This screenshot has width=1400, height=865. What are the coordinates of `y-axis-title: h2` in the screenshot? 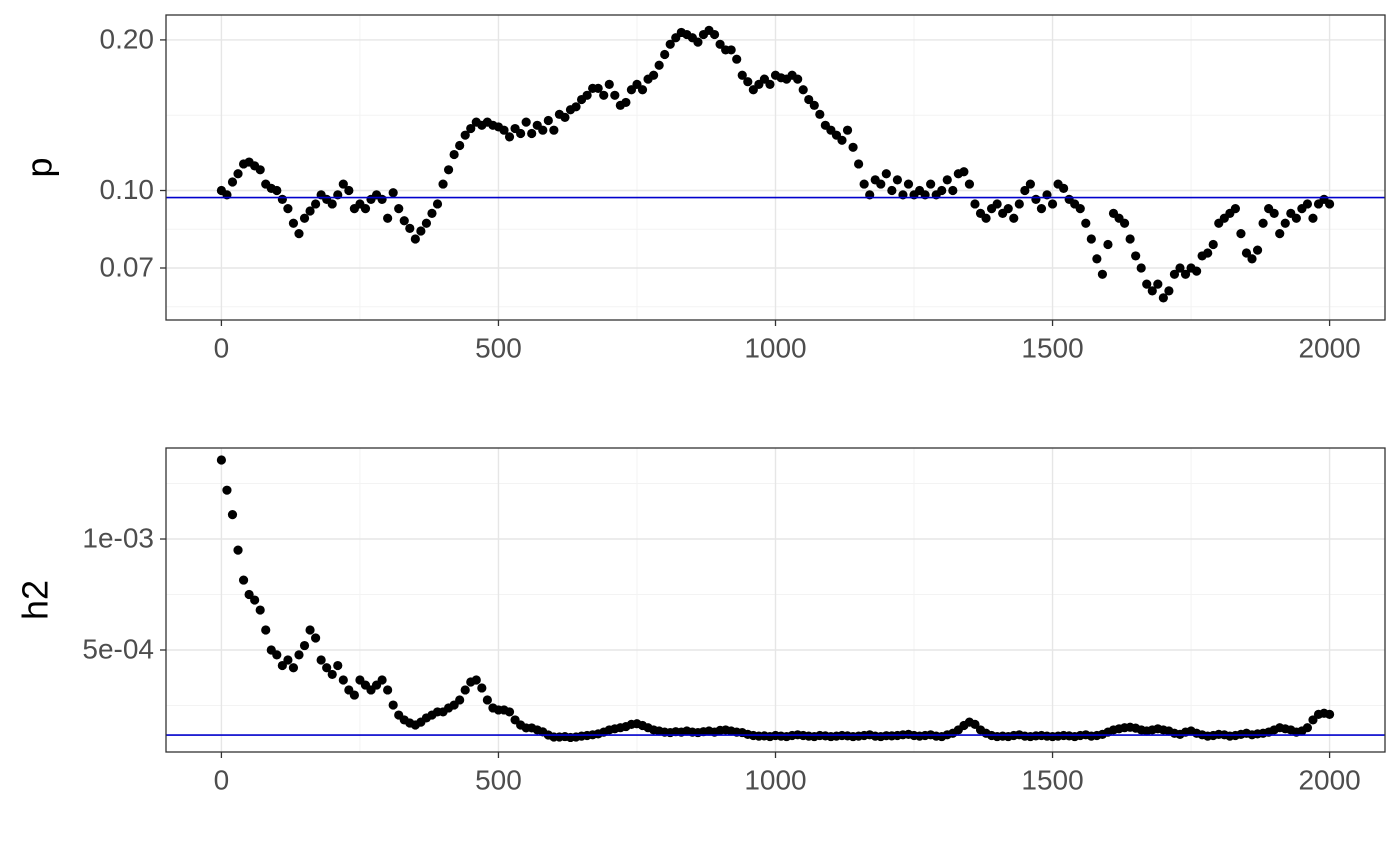 It's located at (35, 600).